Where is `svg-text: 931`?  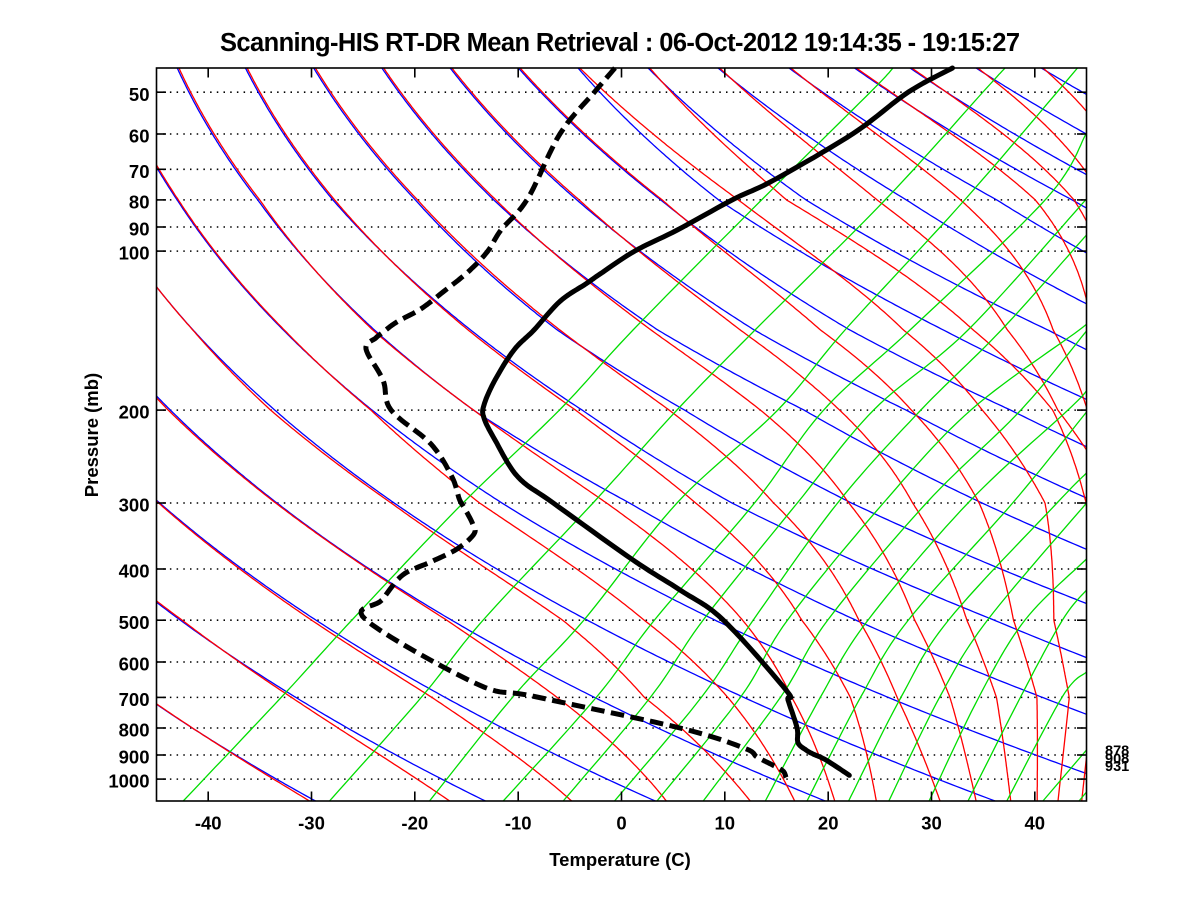 svg-text: 931 is located at coordinates (1117, 767).